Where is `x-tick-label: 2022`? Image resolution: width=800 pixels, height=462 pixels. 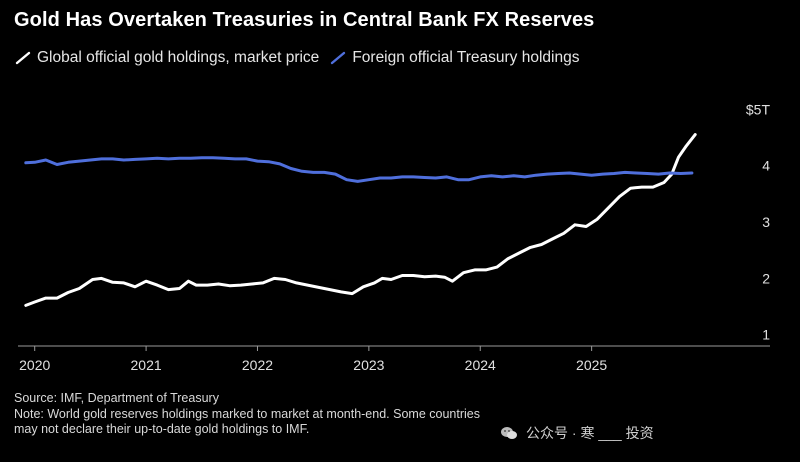 x-tick-label: 2022 is located at coordinates (257, 365).